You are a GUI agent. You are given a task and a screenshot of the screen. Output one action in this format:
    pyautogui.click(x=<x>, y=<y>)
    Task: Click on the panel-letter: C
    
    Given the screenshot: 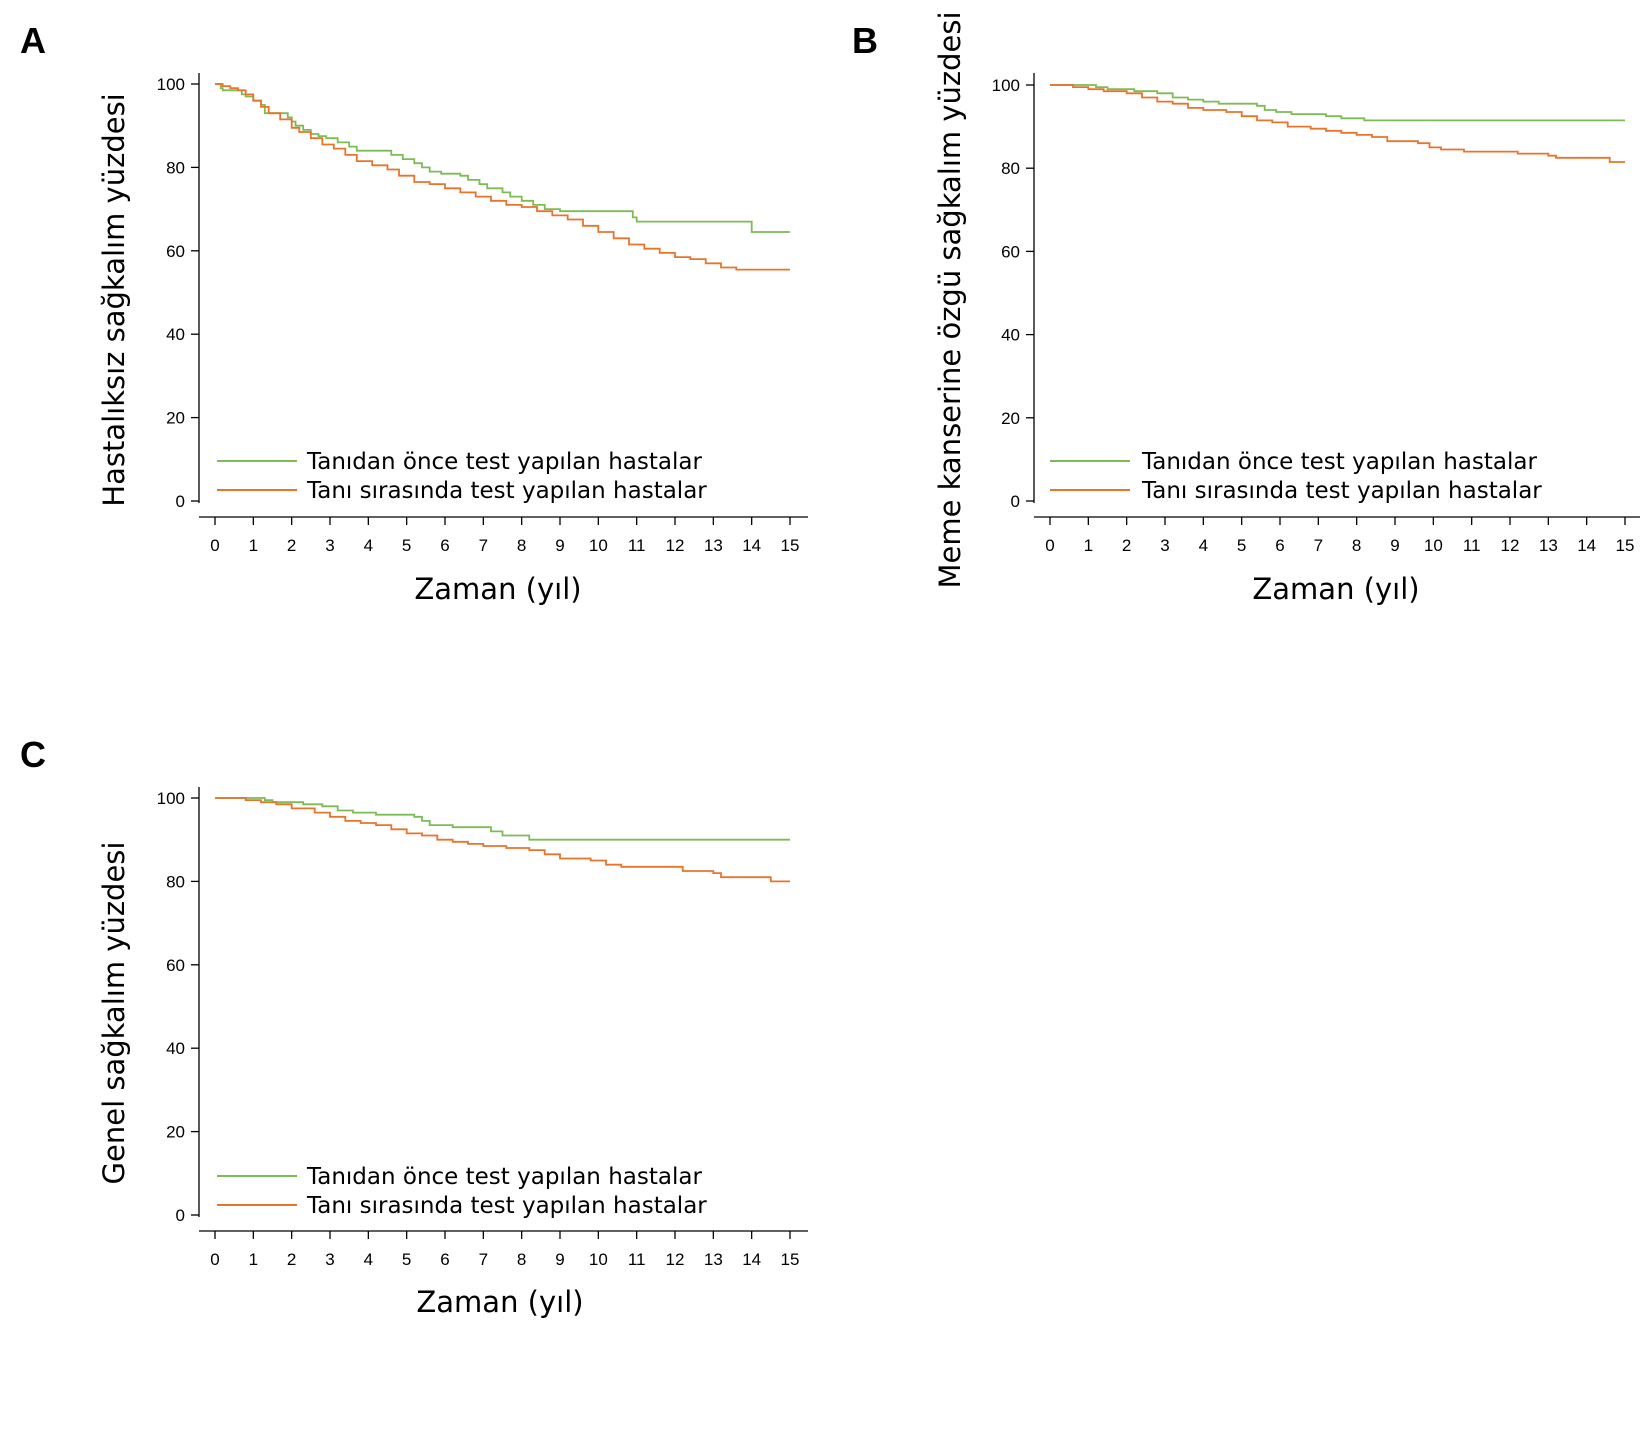 What is the action you would take?
    pyautogui.click(x=33, y=754)
    